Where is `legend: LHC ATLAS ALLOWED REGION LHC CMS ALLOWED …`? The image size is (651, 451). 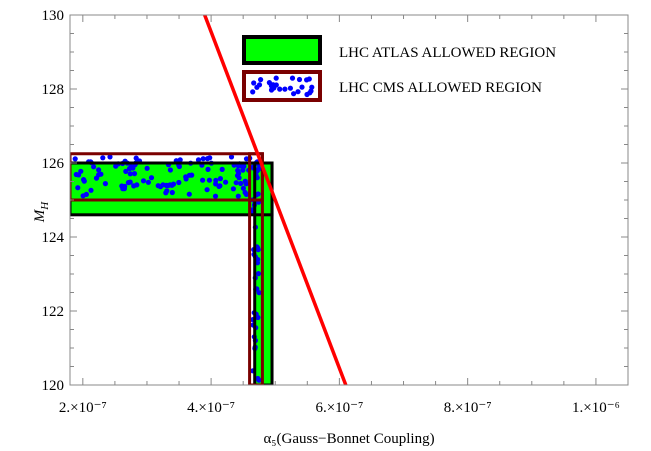
legend: LHC ATLAS ALLOWED REGION LHC CMS ALLOWED … is located at coordinates (399, 68).